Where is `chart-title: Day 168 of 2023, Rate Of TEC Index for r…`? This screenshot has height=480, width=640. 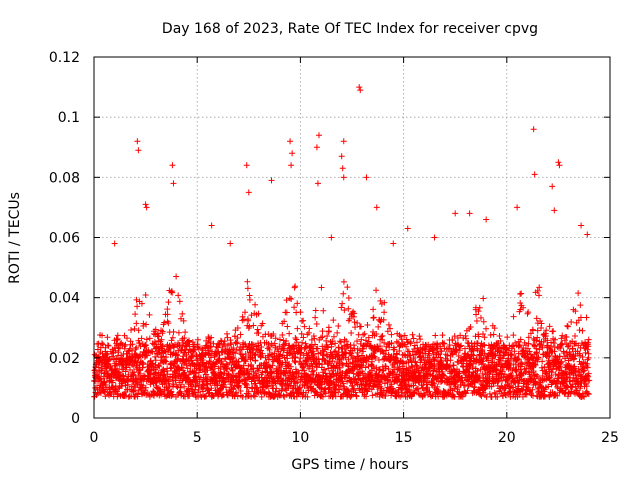 chart-title: Day 168 of 2023, Rate Of TEC Index for r… is located at coordinates (350, 29).